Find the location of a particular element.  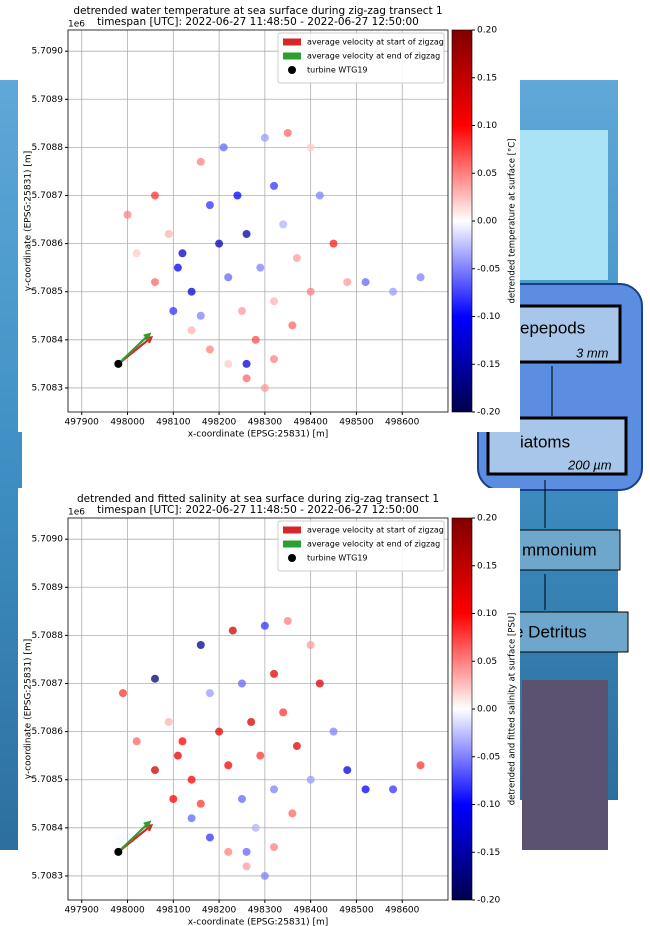

colorbar-tick-label: 0.00 is located at coordinates (487, 222).